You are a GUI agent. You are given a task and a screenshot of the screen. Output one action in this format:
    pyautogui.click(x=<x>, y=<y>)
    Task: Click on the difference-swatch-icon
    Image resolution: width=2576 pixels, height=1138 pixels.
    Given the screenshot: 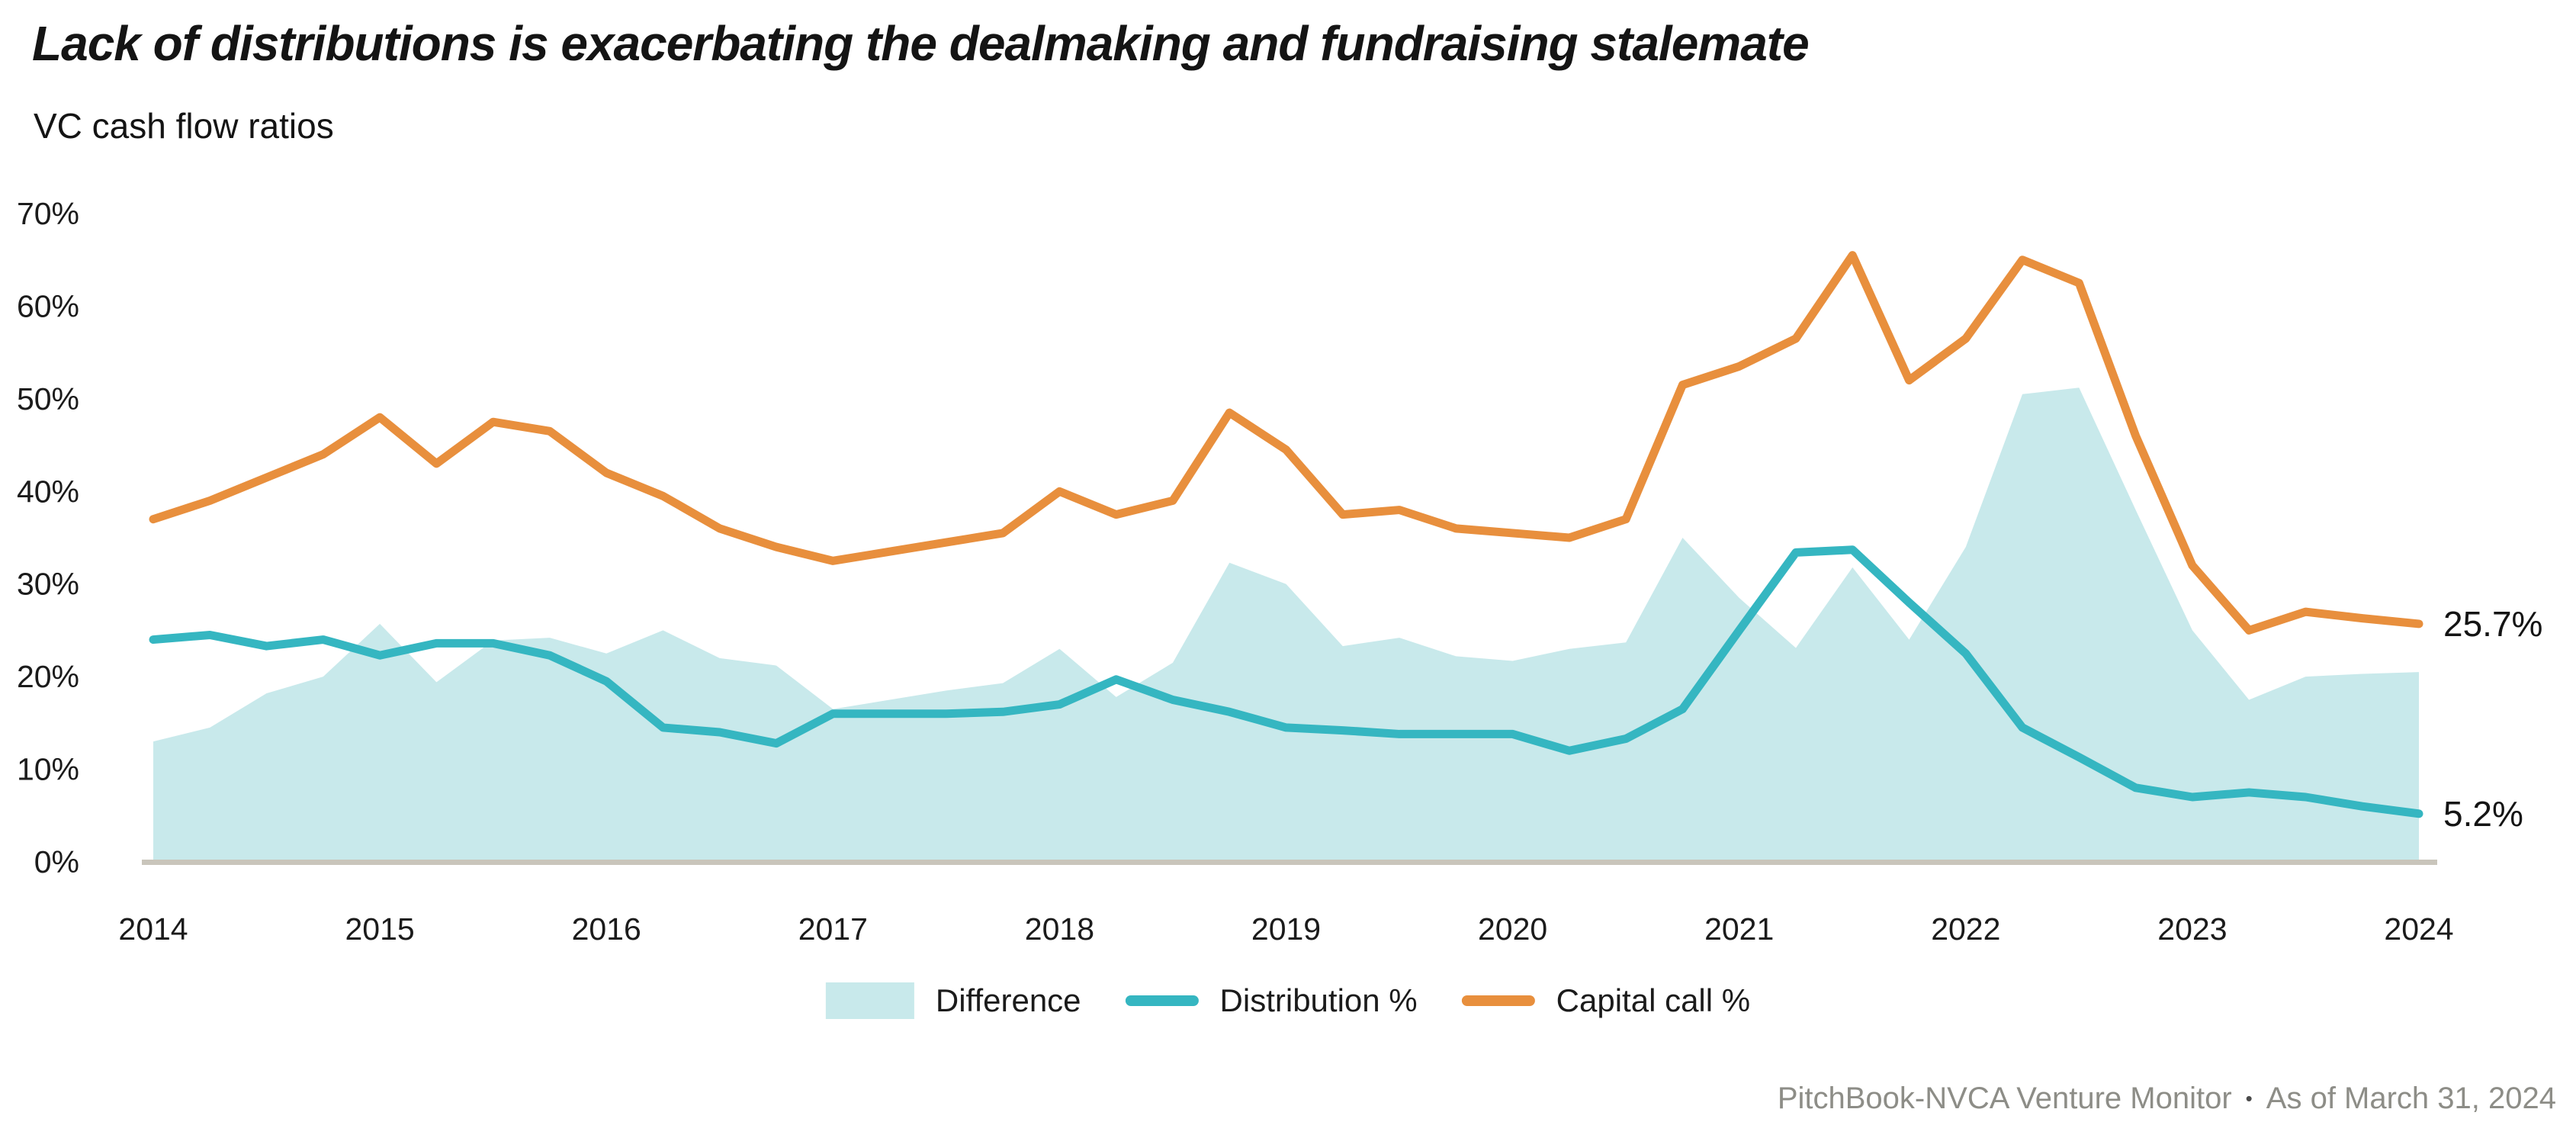 What is the action you would take?
    pyautogui.click(x=869, y=1000)
    